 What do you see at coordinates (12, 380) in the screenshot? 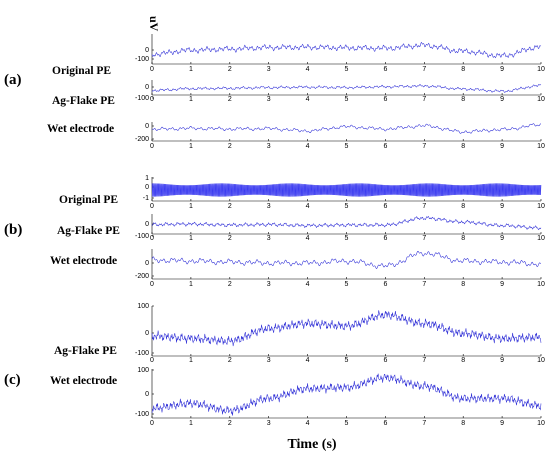
I see `panel-label-c: (c)` at bounding box center [12, 380].